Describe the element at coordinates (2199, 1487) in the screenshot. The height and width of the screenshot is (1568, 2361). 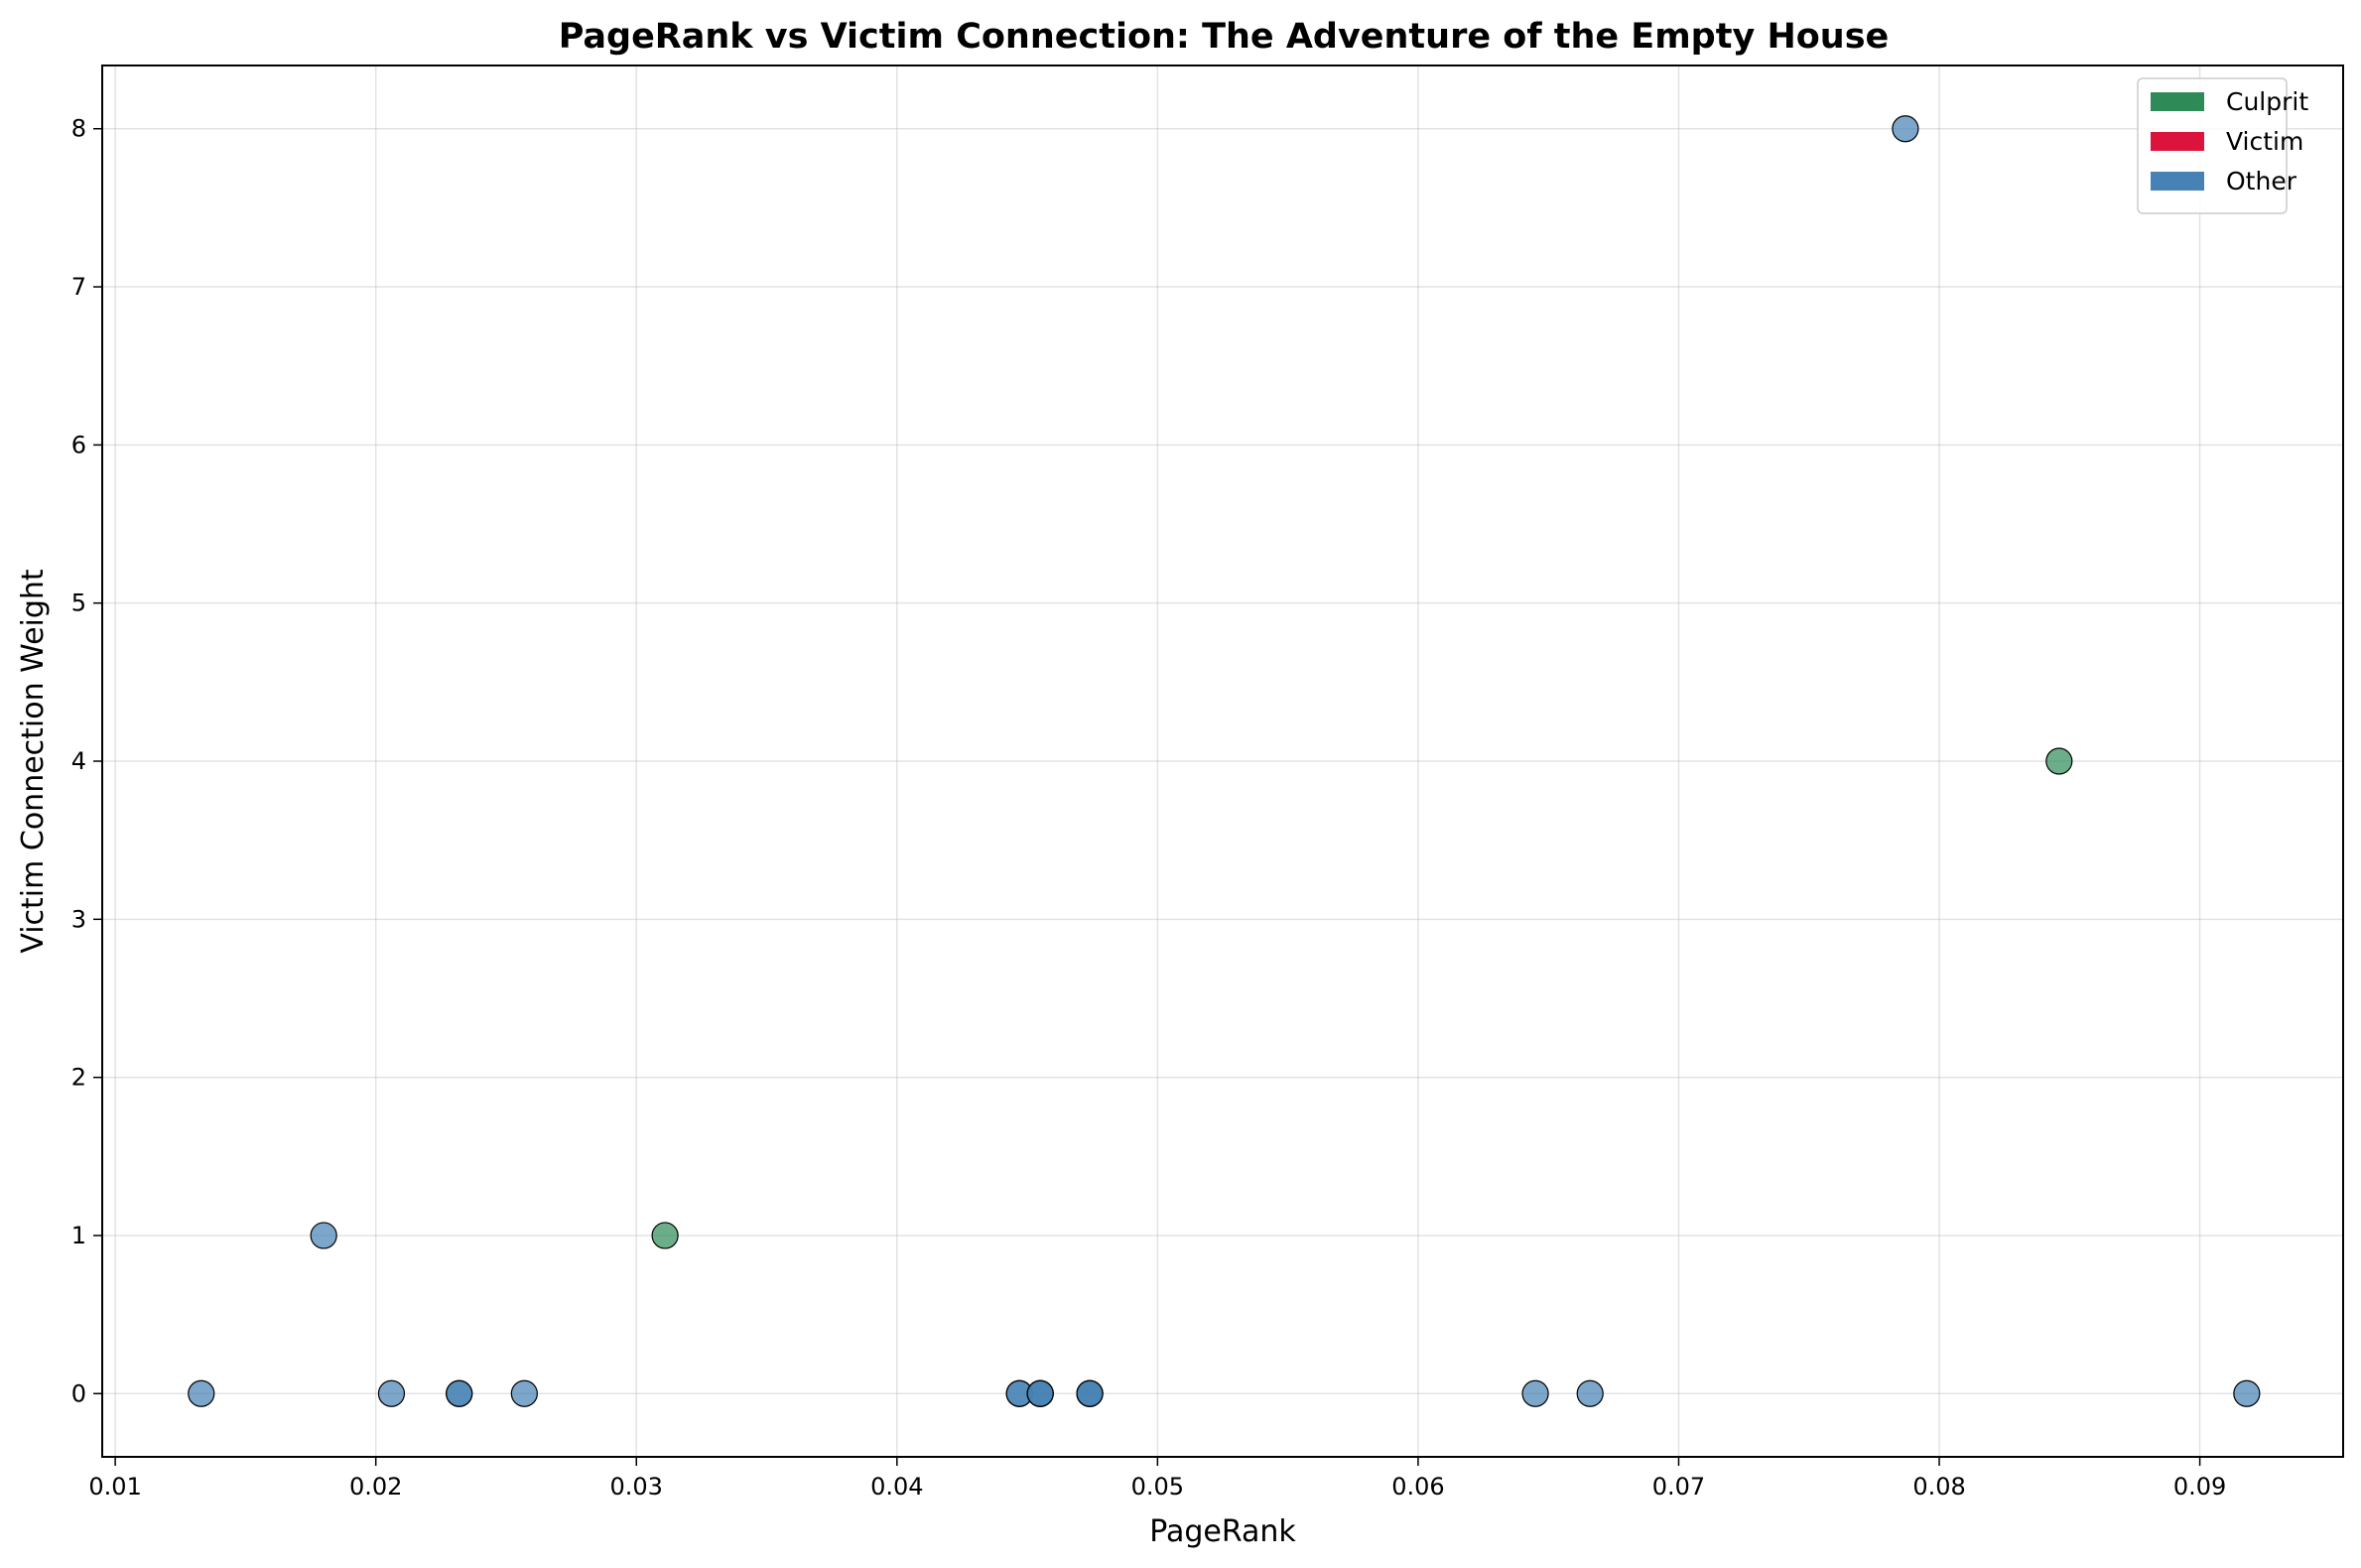
I see `x-tick-label: 0.09` at that location.